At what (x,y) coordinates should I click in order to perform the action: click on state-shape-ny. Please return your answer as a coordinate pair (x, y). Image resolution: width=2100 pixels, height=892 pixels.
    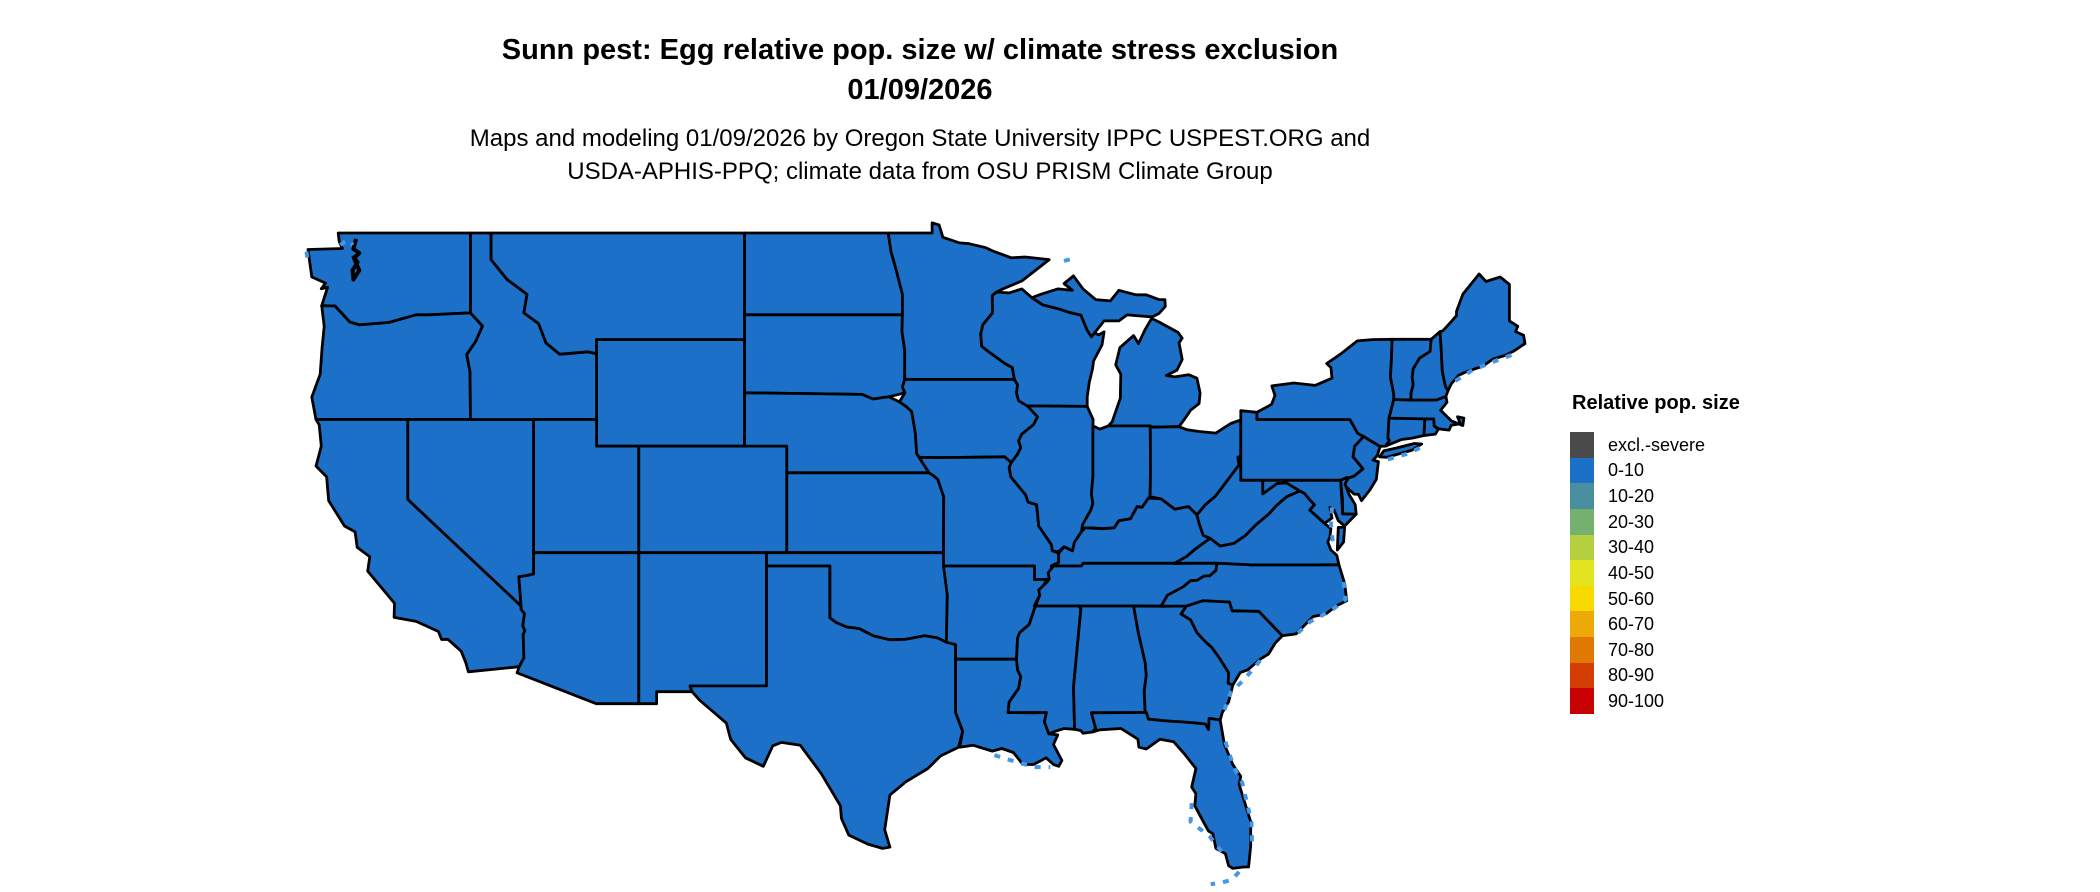
    Looking at the image, I should click on (1401, 450).